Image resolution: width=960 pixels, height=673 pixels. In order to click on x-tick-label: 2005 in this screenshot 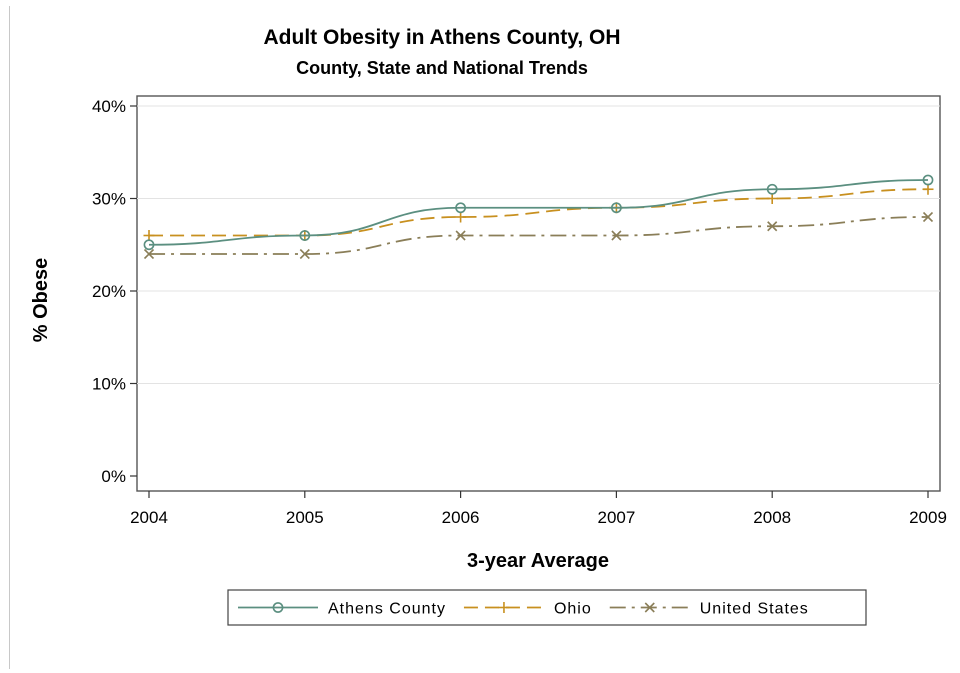, I will do `click(305, 517)`.